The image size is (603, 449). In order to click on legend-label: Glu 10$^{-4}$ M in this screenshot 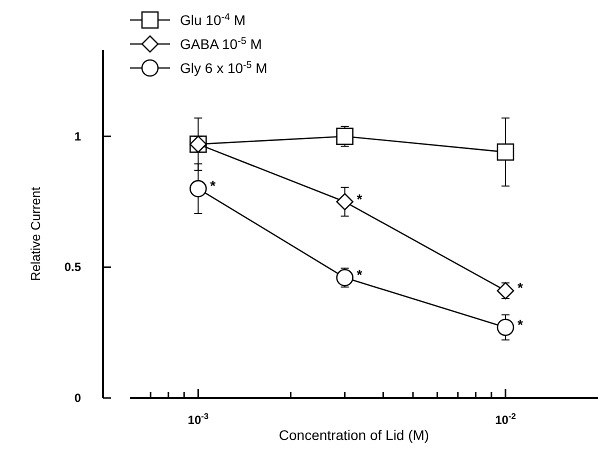, I will do `click(213, 20)`.